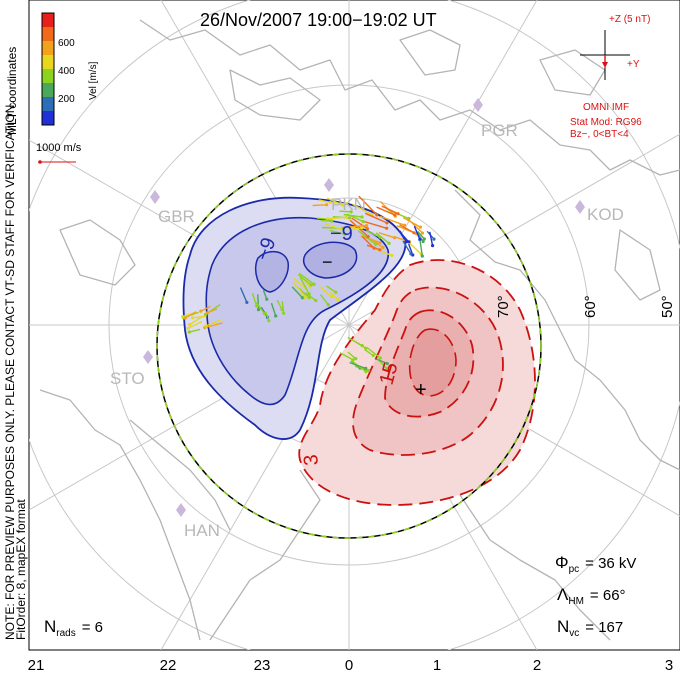  I want to click on colorbar-tick-600: 600, so click(66, 43).